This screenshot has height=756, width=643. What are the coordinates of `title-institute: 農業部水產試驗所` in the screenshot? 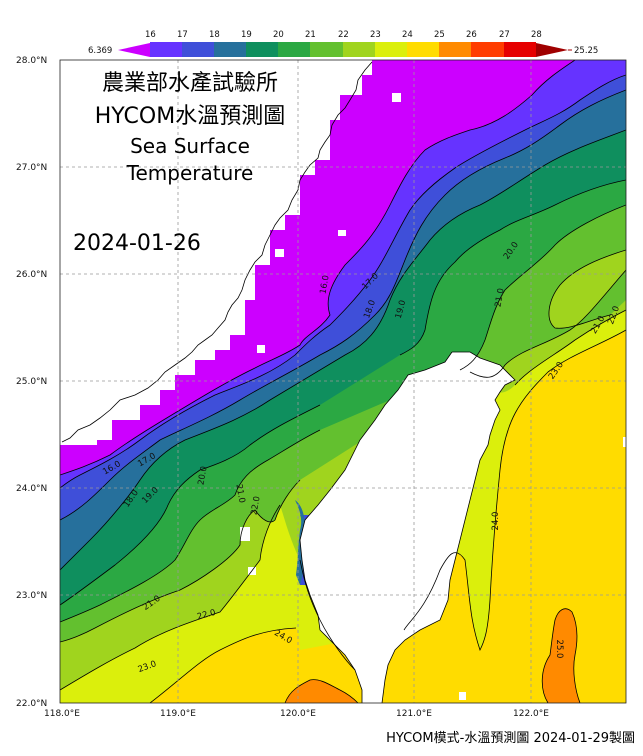 It's located at (190, 83).